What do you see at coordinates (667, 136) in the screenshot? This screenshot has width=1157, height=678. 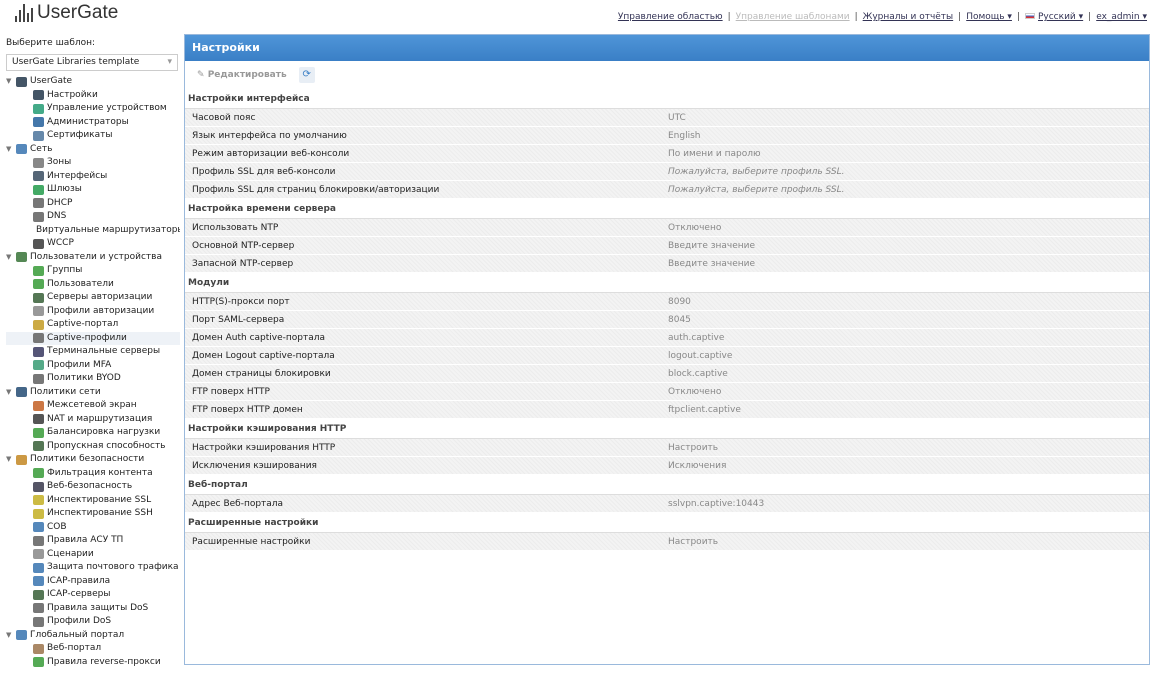 I see `setting-row: Язык интерфейса по умолчанию English` at bounding box center [667, 136].